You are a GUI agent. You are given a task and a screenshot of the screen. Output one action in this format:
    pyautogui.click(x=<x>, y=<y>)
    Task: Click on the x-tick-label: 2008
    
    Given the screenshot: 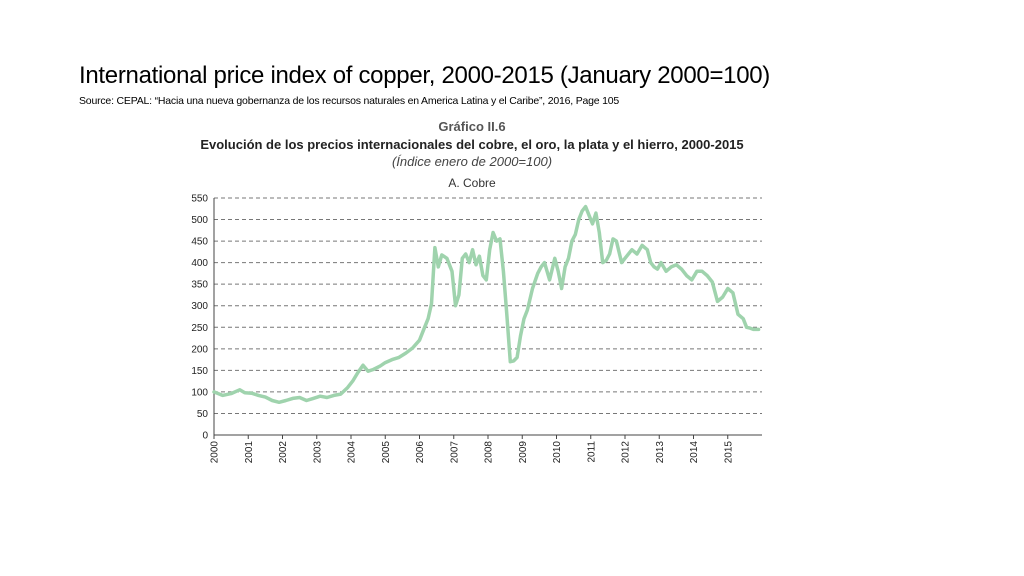 What is the action you would take?
    pyautogui.click(x=489, y=452)
    